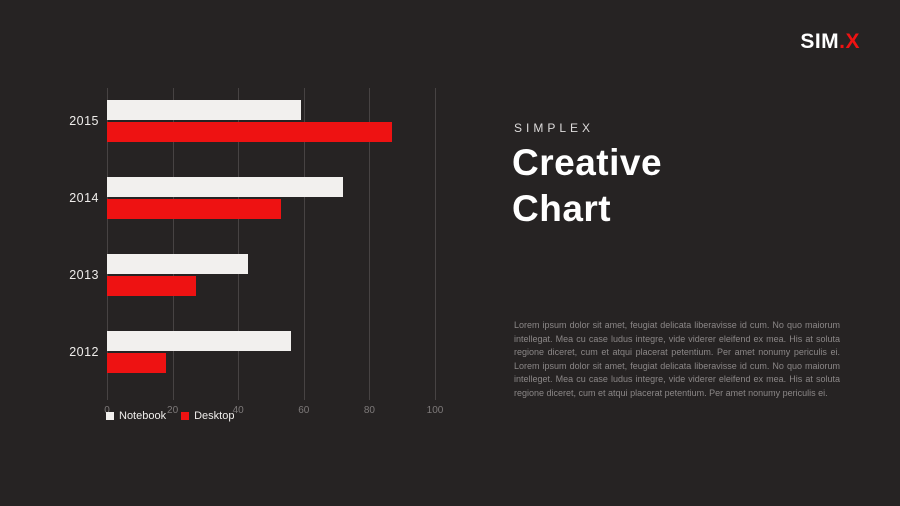 The height and width of the screenshot is (506, 900). I want to click on x-tick-label: 100, so click(435, 410).